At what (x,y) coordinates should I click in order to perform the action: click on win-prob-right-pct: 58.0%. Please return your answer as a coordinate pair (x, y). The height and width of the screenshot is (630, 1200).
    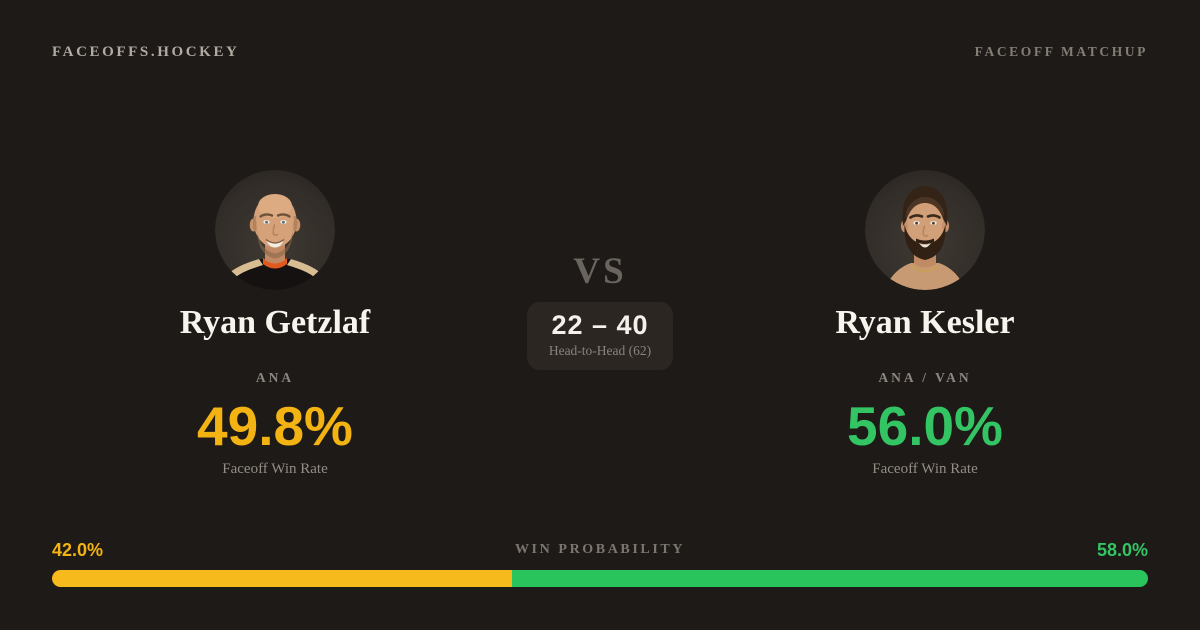
    Looking at the image, I should click on (1122, 550).